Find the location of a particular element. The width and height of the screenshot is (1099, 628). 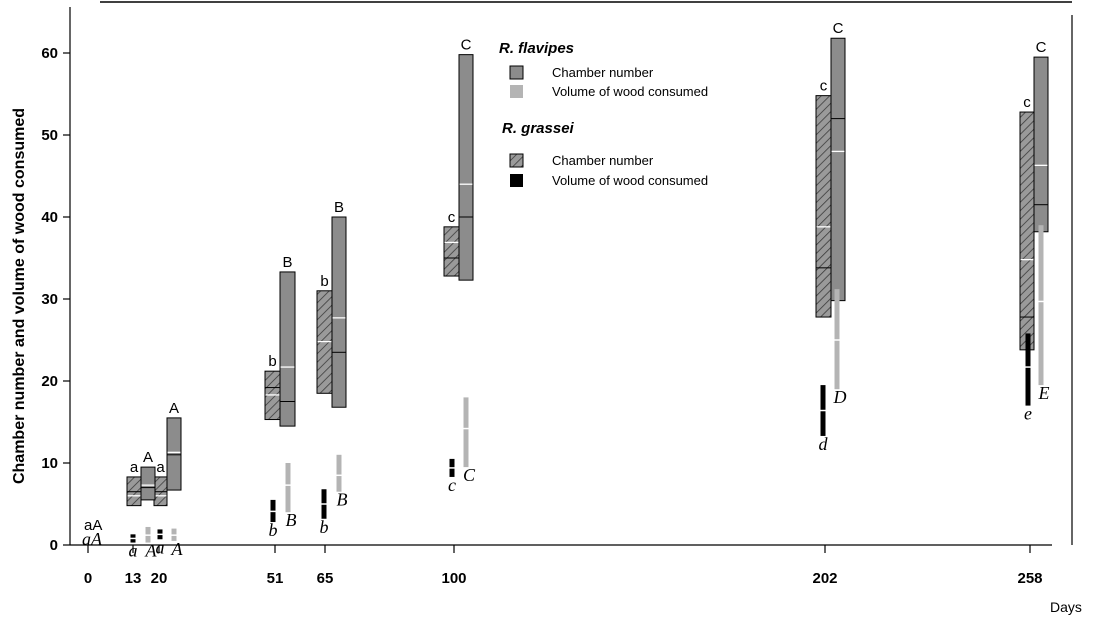

x-tick-label: 13 is located at coordinates (133, 578).